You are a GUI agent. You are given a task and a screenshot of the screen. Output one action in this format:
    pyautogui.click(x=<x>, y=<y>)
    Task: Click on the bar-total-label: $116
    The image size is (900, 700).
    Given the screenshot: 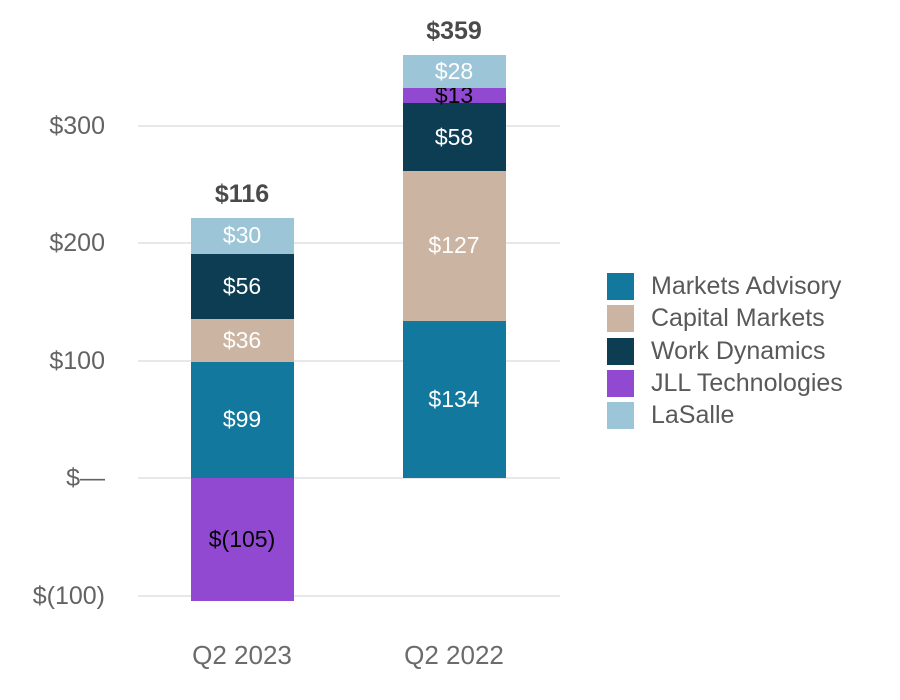 What is the action you would take?
    pyautogui.click(x=242, y=194)
    